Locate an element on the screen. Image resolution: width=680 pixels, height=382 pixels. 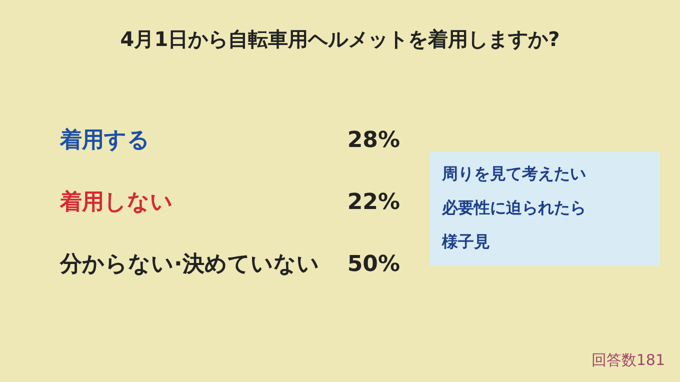
text: 4月1日から自転車用ヘルメットを着用しますか? is located at coordinates (340, 39).